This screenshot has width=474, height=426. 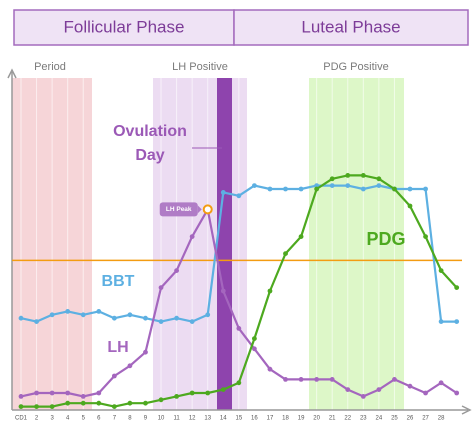 What do you see at coordinates (207, 209) in the screenshot?
I see `peak-marker` at bounding box center [207, 209].